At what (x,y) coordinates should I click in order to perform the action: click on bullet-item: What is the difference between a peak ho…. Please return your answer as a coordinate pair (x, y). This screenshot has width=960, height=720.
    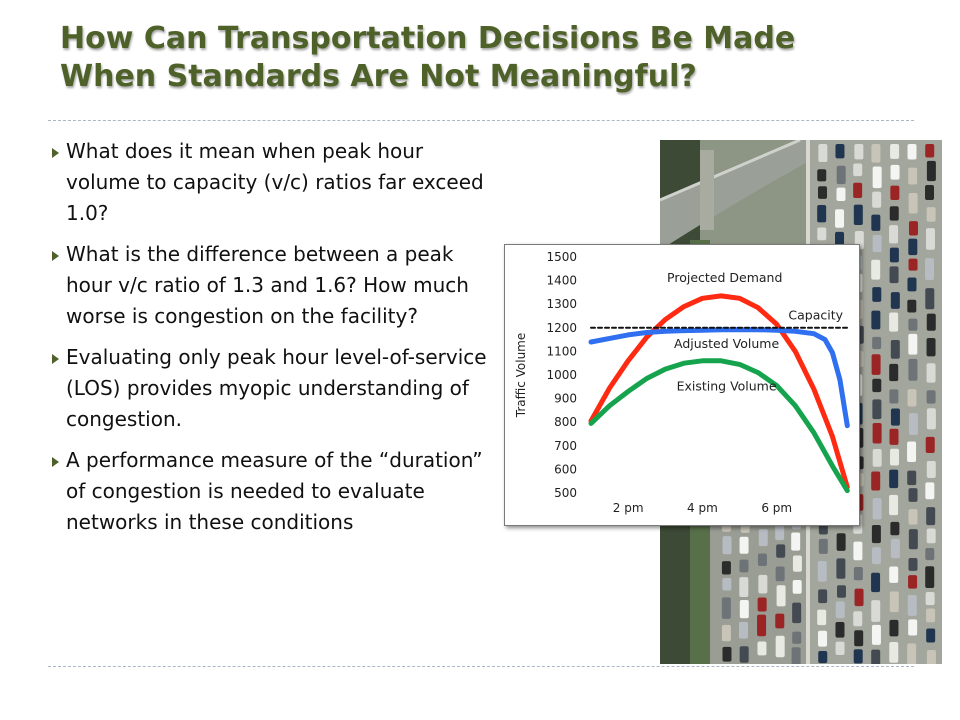
    Looking at the image, I should click on (269, 285).